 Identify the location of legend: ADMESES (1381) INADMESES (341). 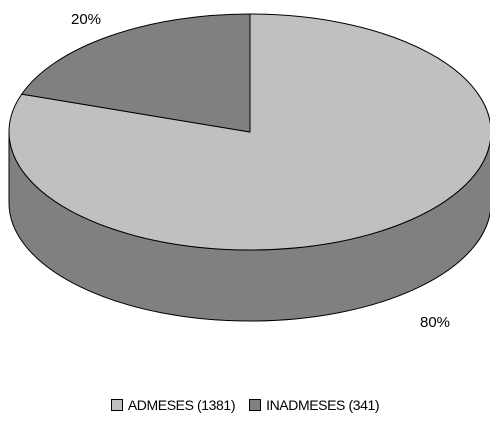
(245, 405).